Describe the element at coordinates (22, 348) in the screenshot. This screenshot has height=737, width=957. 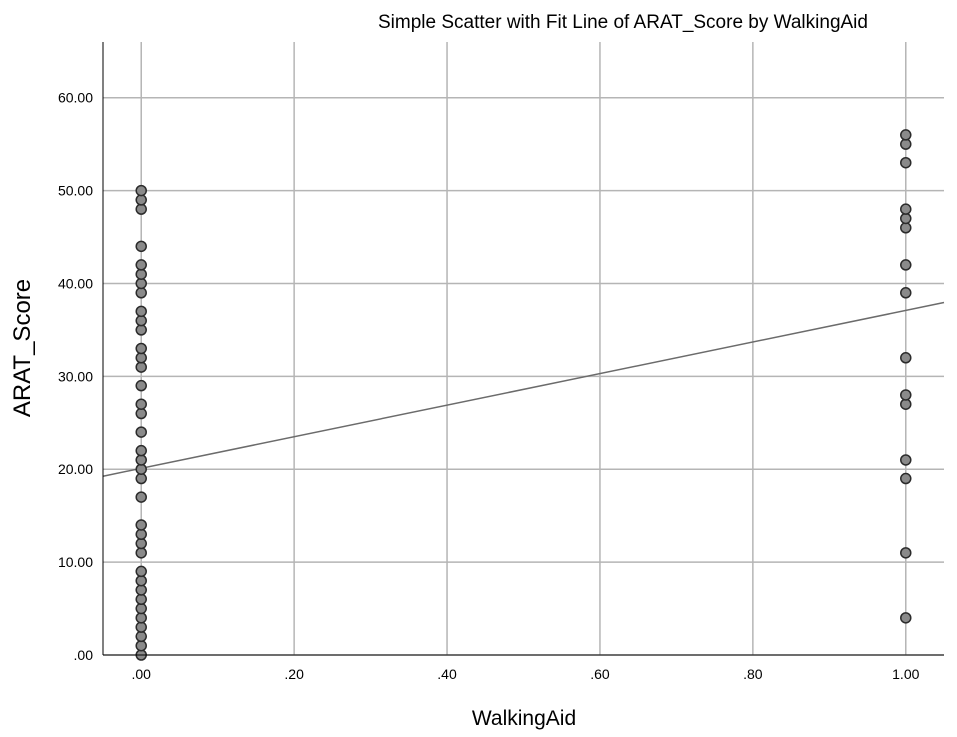
I see `y-axis-label: ARAT_Score` at that location.